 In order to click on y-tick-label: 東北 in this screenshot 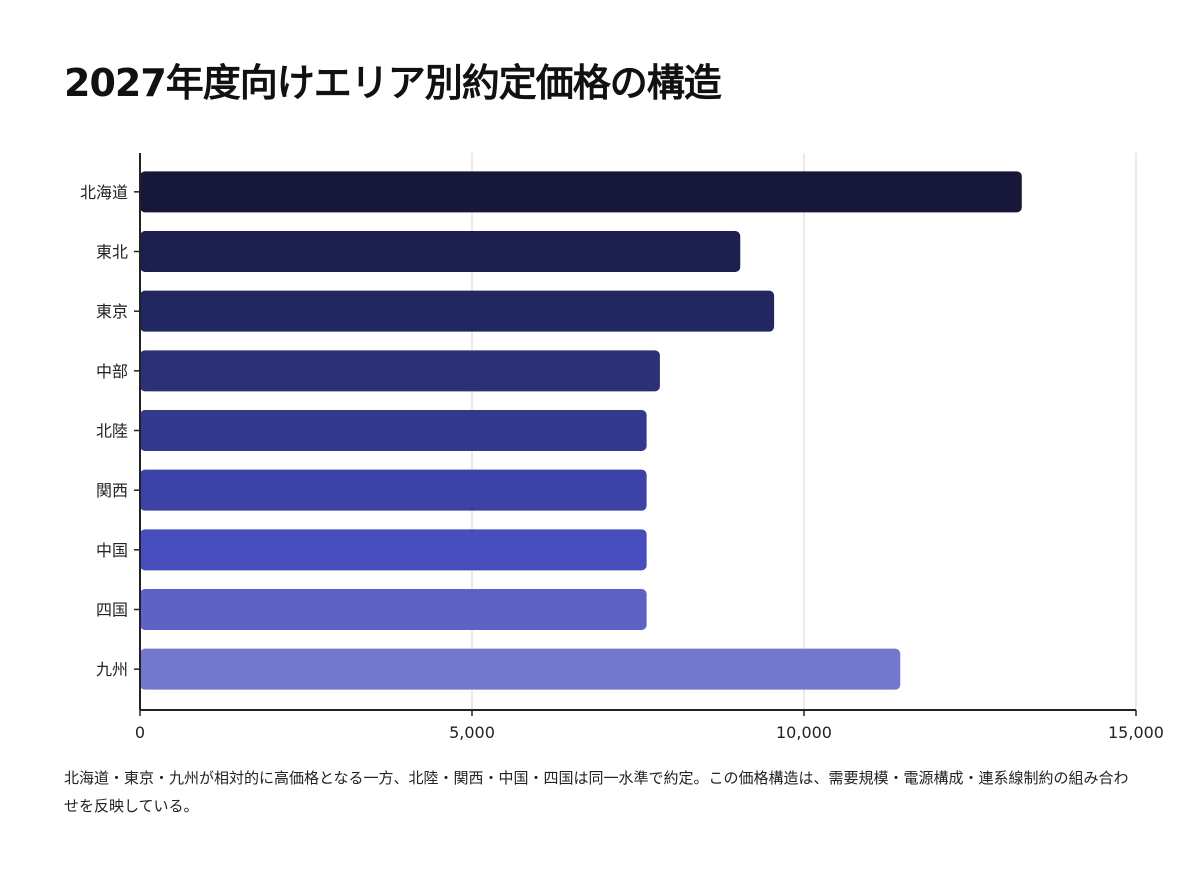, I will do `click(112, 252)`.